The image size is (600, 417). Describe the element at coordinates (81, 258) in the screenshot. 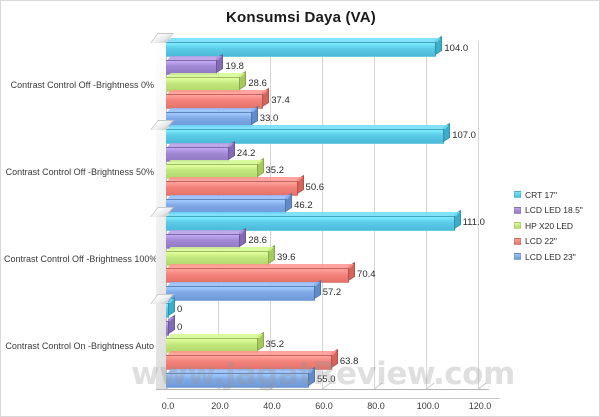

I see `category-axis-label: Contrast Control Off -Brightness 100%` at that location.